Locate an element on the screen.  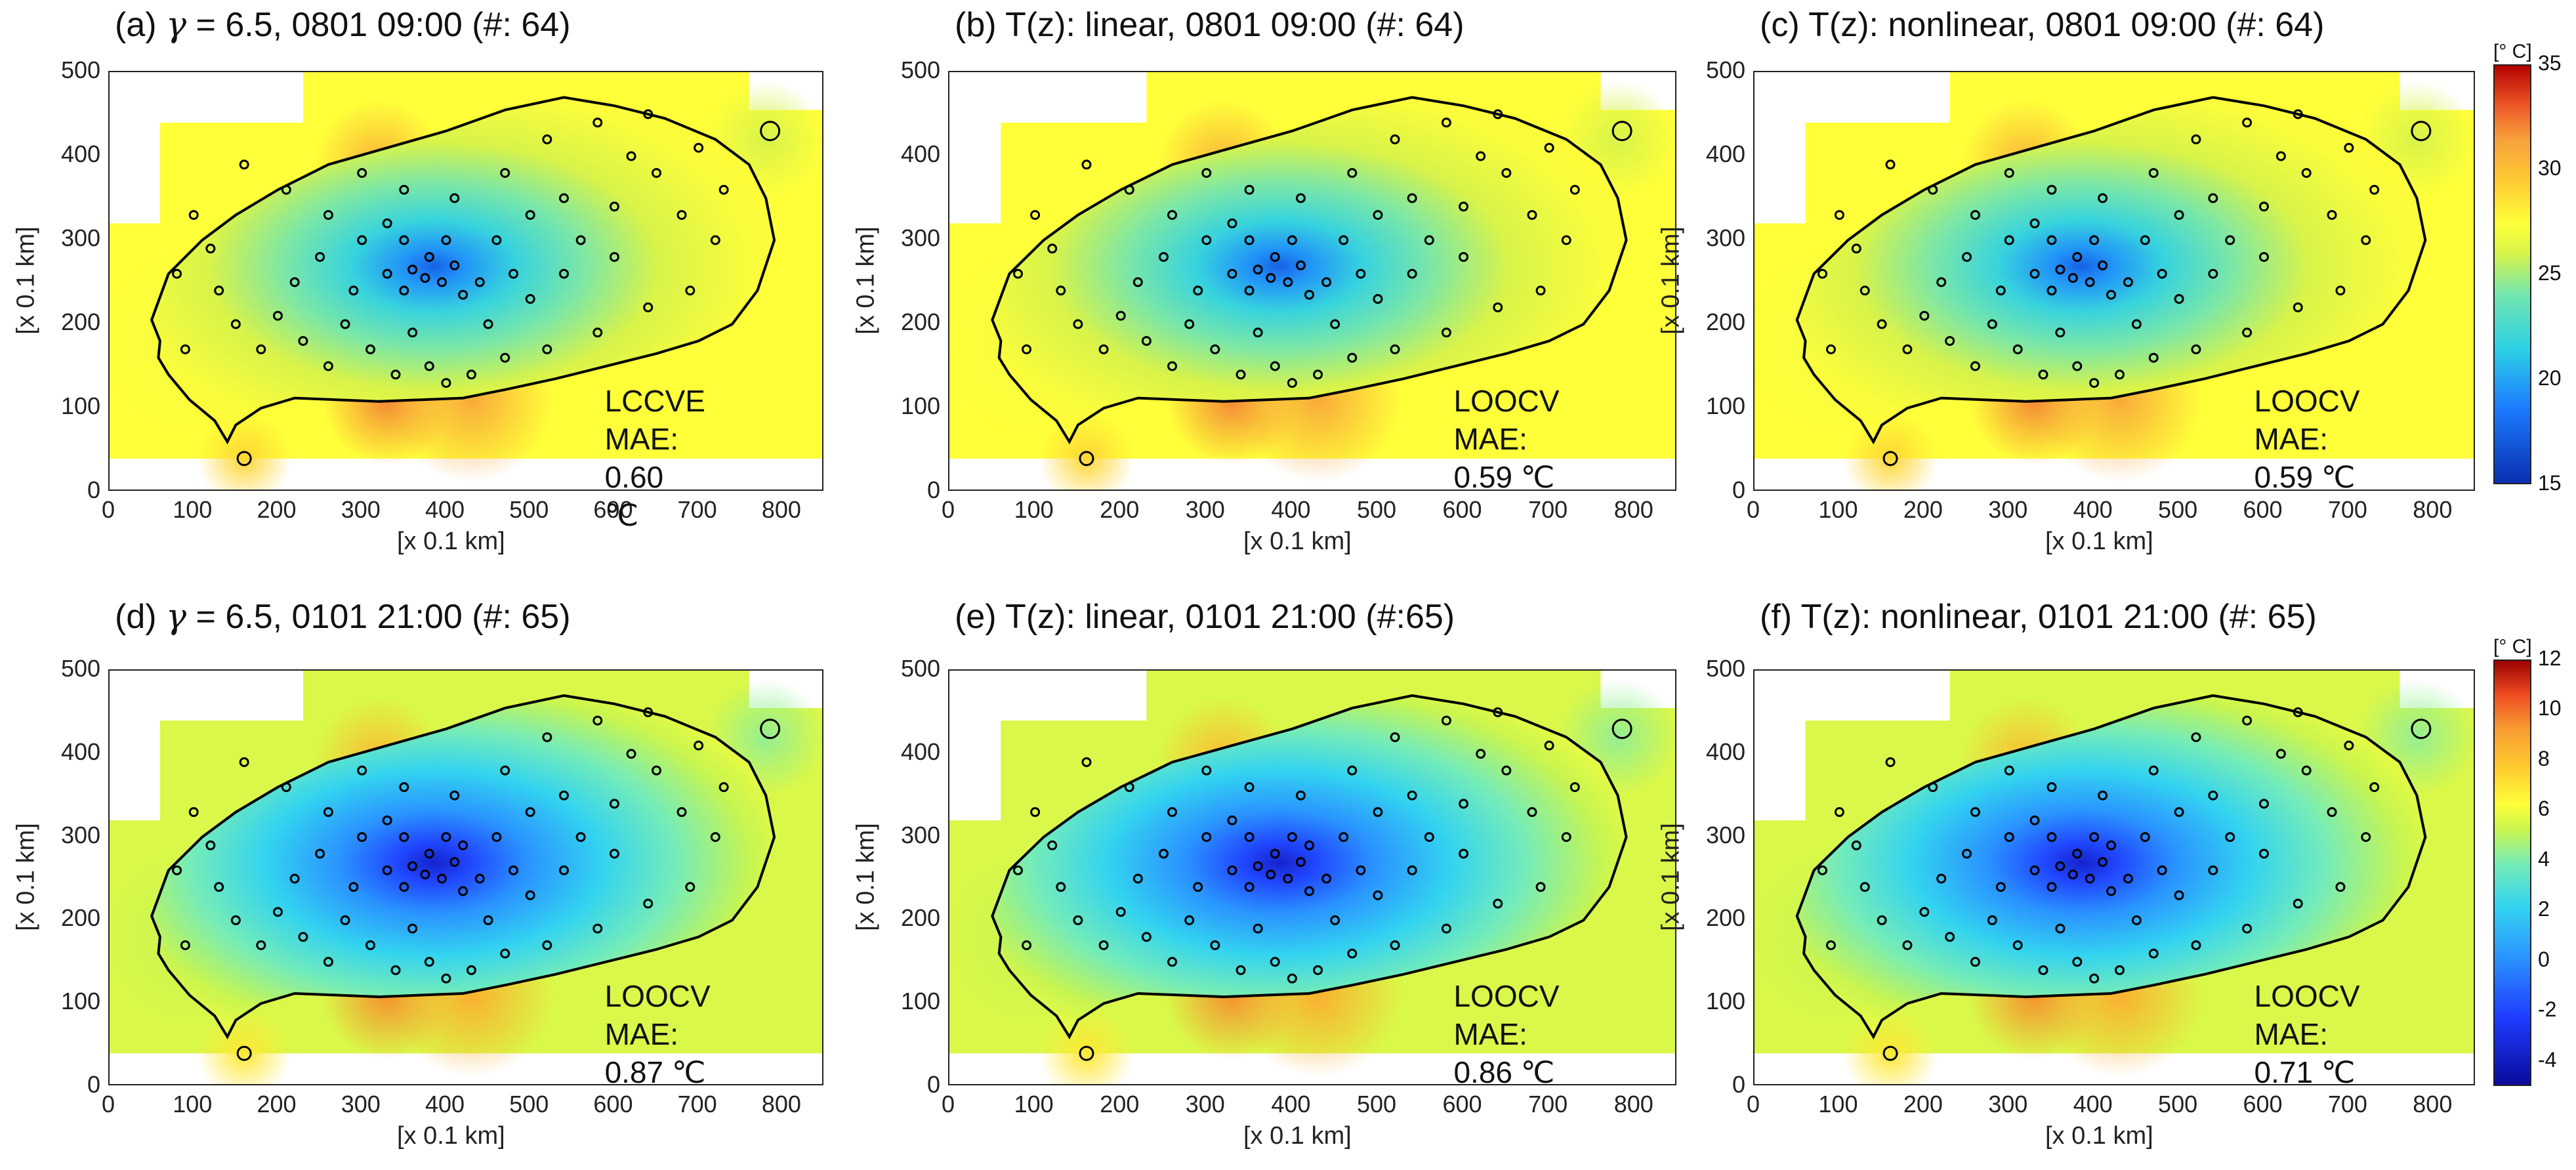
y-tick-label: 200 is located at coordinates (81, 918).